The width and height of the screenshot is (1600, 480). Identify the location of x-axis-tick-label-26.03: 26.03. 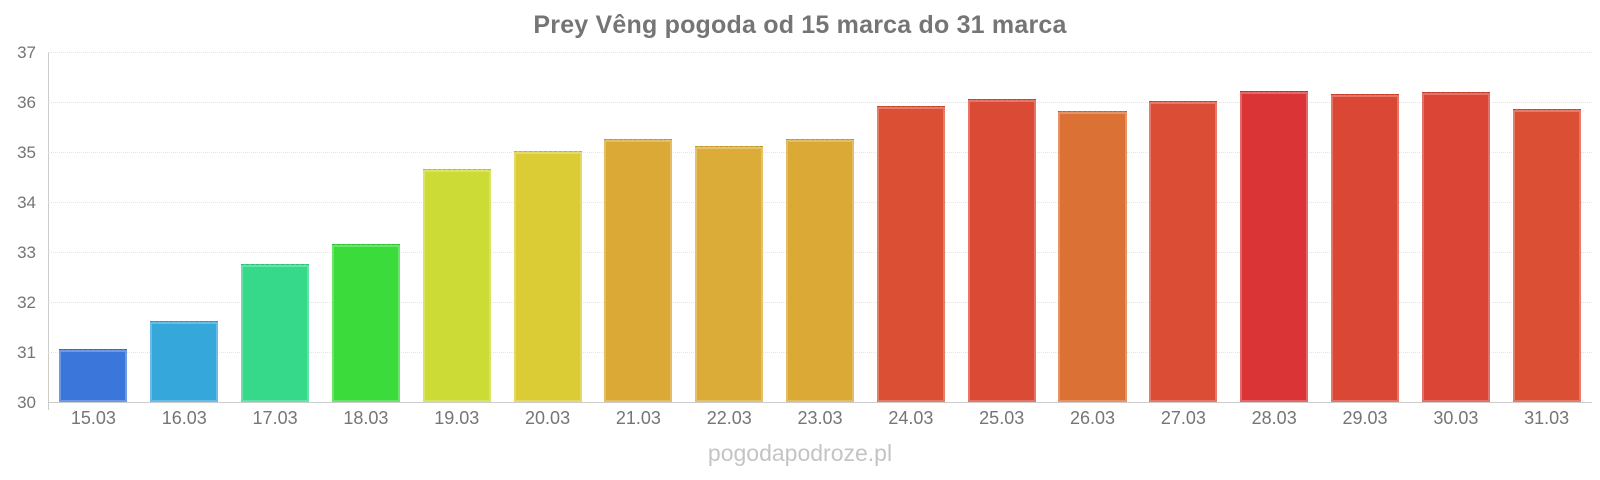
(1093, 418).